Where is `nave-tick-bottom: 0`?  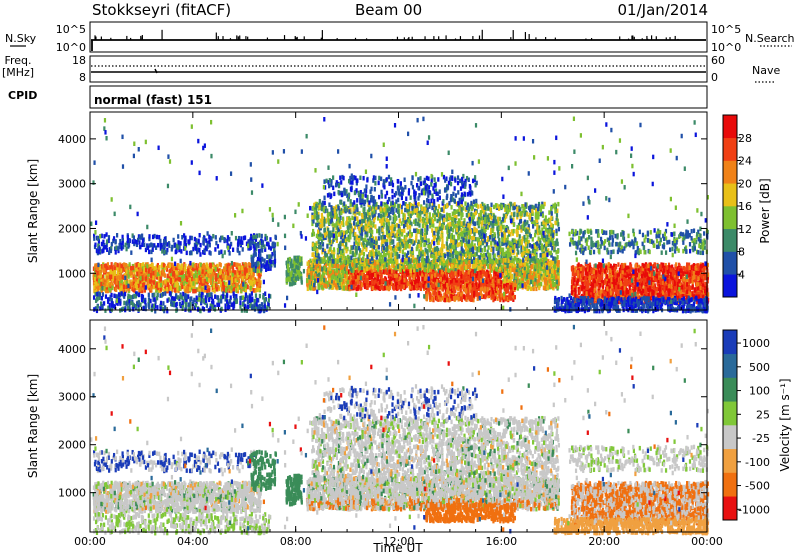
nave-tick-bottom: 0 is located at coordinates (714, 77).